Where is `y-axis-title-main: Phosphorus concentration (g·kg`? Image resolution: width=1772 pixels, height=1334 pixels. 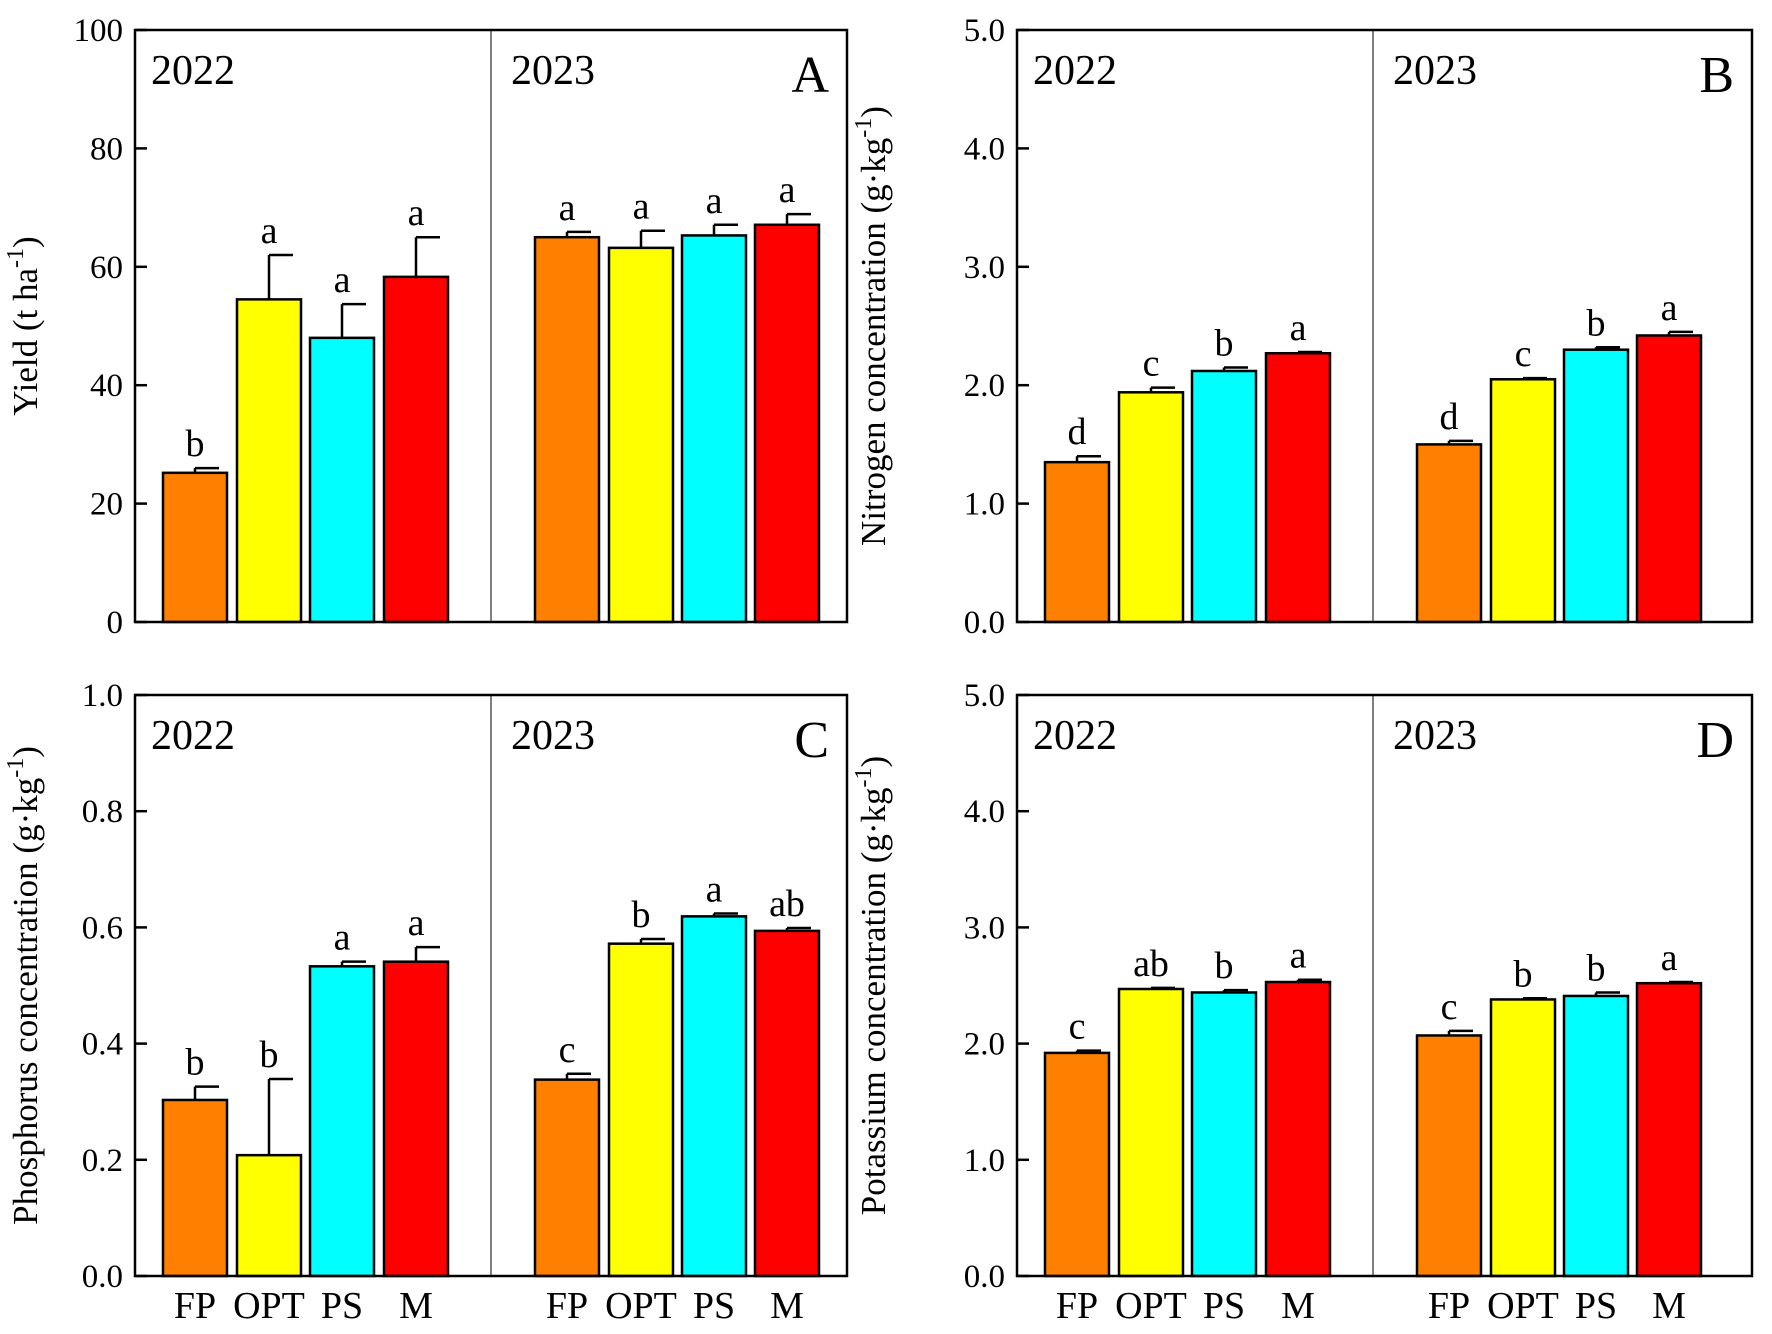
y-axis-title-main: Phosphorus concentration (g·kg is located at coordinates (25, 1001).